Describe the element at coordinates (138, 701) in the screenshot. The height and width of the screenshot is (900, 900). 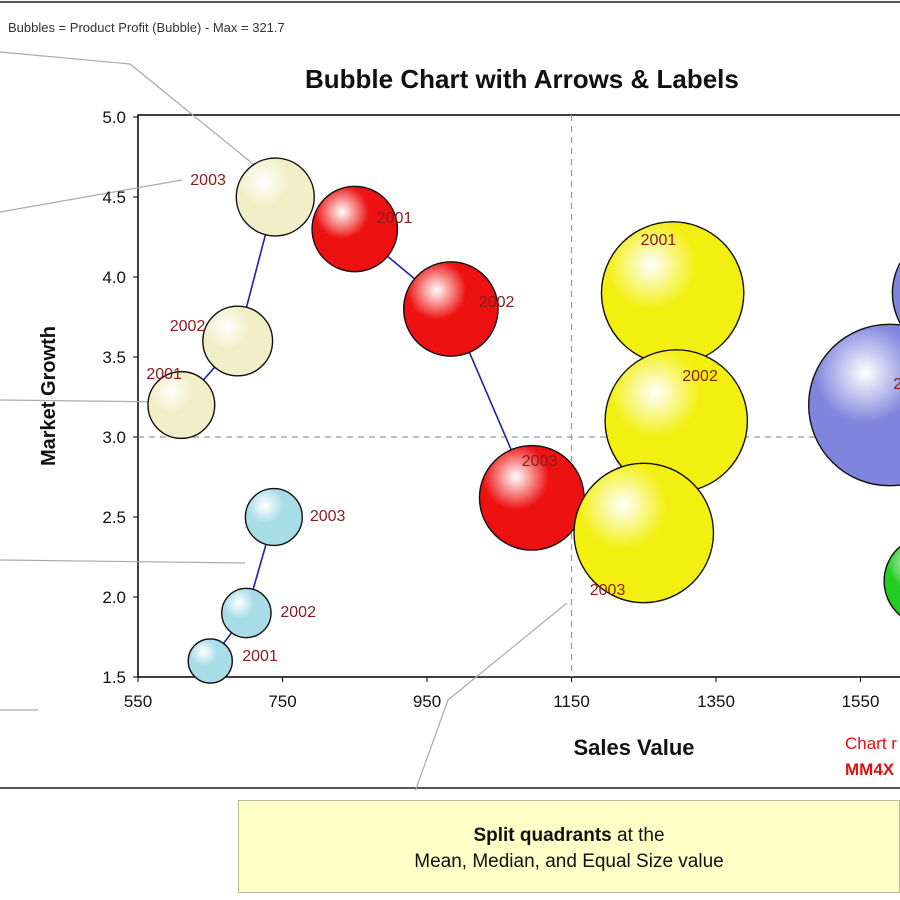
I see `x-tick-label: 550` at that location.